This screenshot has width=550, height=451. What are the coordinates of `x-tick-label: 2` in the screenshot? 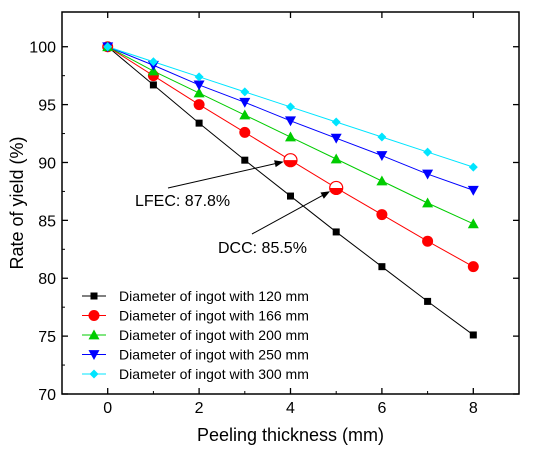 It's located at (199, 408).